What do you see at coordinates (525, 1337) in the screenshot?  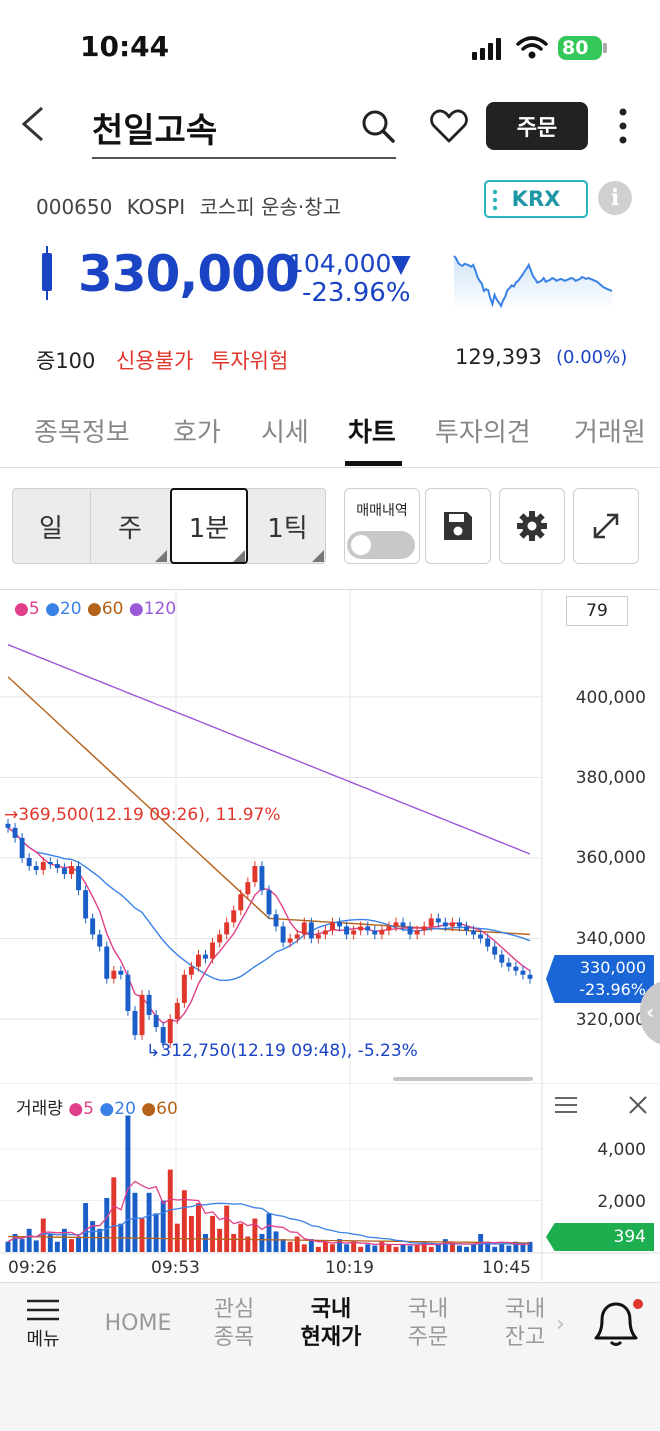 I see `nav-domestic-balance-line2: 잔고` at bounding box center [525, 1337].